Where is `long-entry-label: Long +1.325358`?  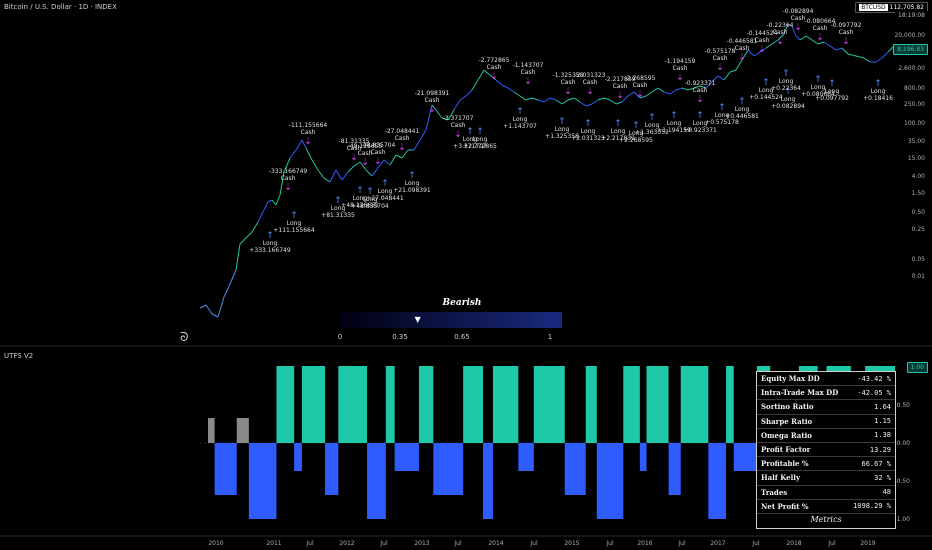
long-entry-label: Long +1.325358 is located at coordinates (562, 133).